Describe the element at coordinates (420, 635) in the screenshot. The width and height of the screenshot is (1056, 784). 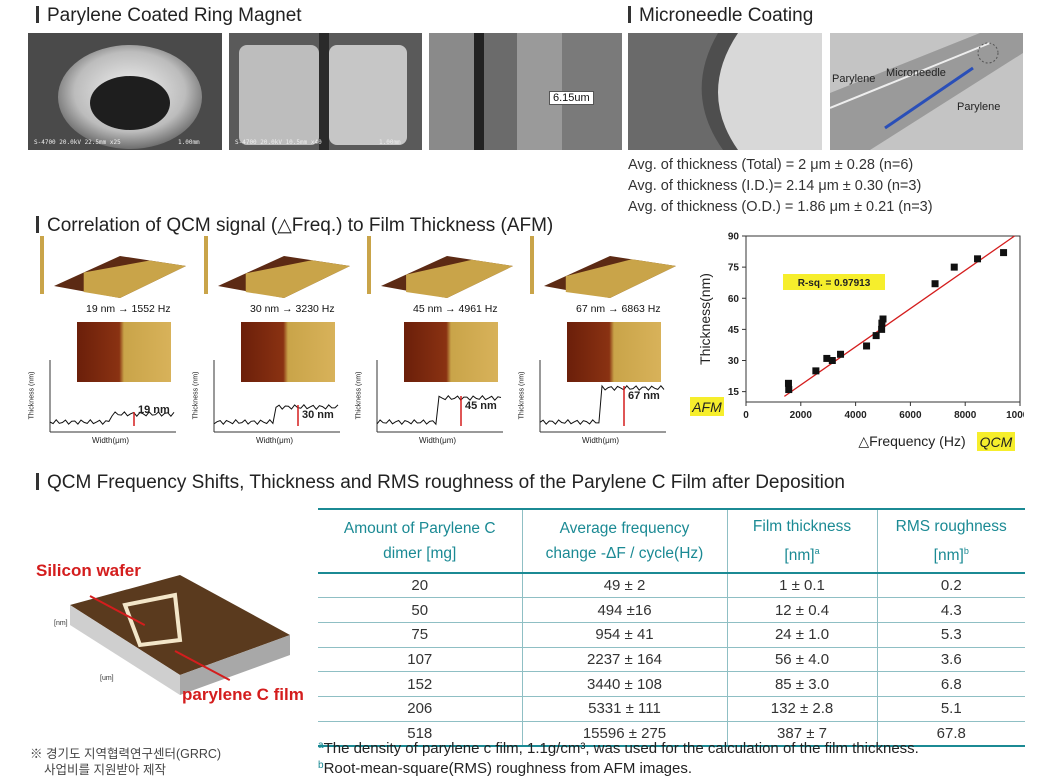
I see `table-cell: 75` at that location.